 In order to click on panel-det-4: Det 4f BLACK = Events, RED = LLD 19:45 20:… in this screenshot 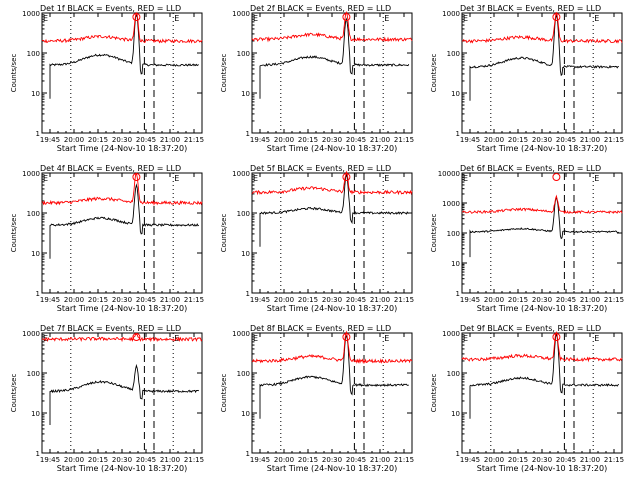, I will do `click(107, 238)`.